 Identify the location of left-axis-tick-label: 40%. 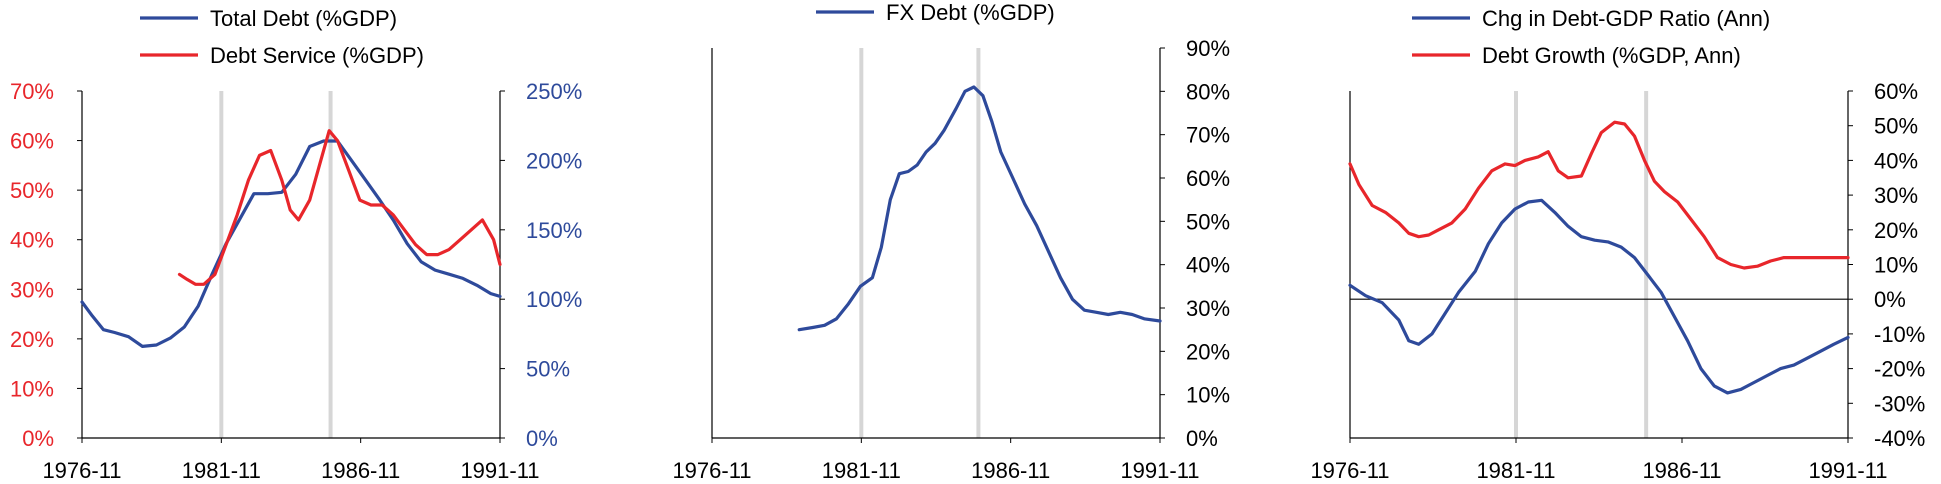
(32, 240).